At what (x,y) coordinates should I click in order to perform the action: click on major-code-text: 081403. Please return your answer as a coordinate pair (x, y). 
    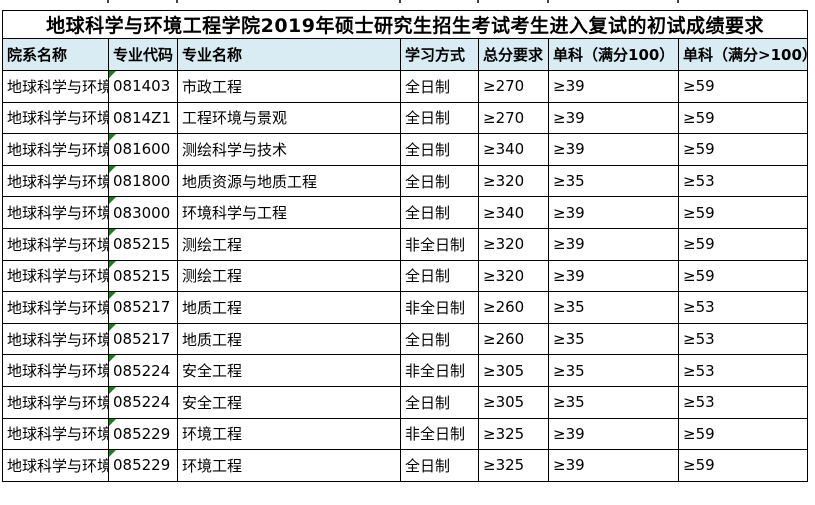
    Looking at the image, I should click on (142, 86).